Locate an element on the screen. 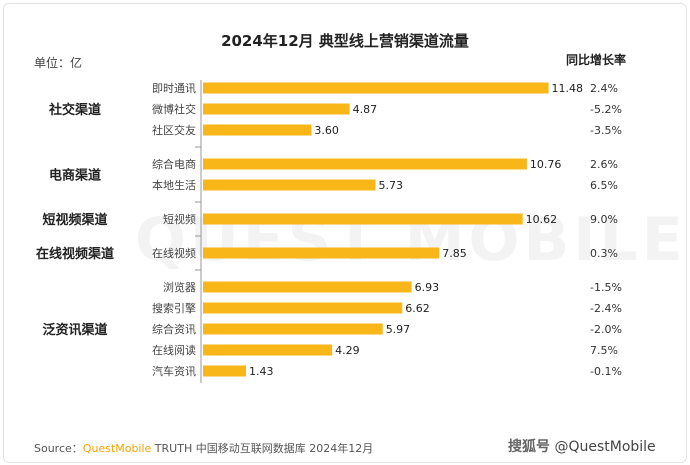 This screenshot has height=465, width=690. yoy-value: 0.3% is located at coordinates (604, 253).